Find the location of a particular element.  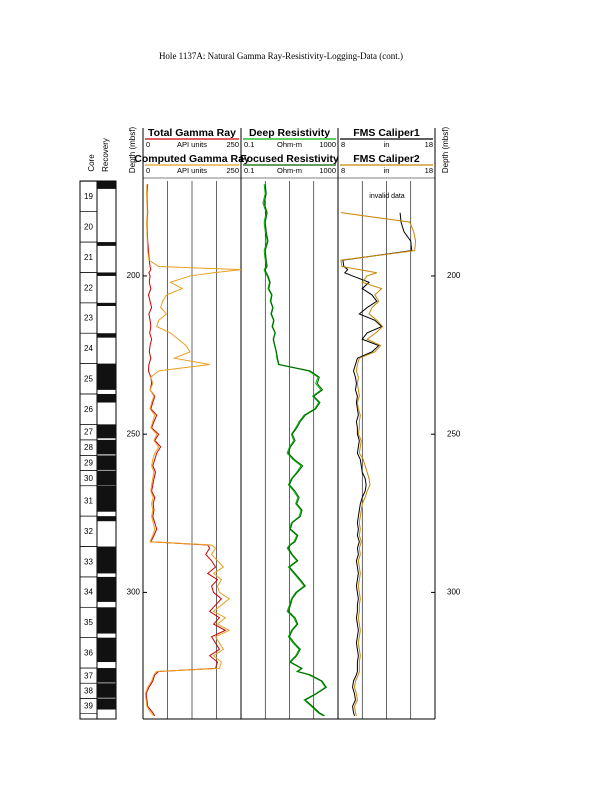

curve-name: FMS Caliper2 is located at coordinates (386, 159).